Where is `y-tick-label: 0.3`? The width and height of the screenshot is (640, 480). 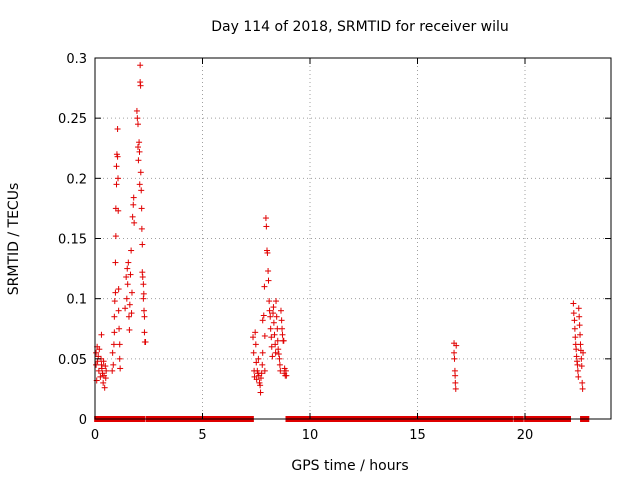 y-tick-label: 0.3 is located at coordinates (76, 59).